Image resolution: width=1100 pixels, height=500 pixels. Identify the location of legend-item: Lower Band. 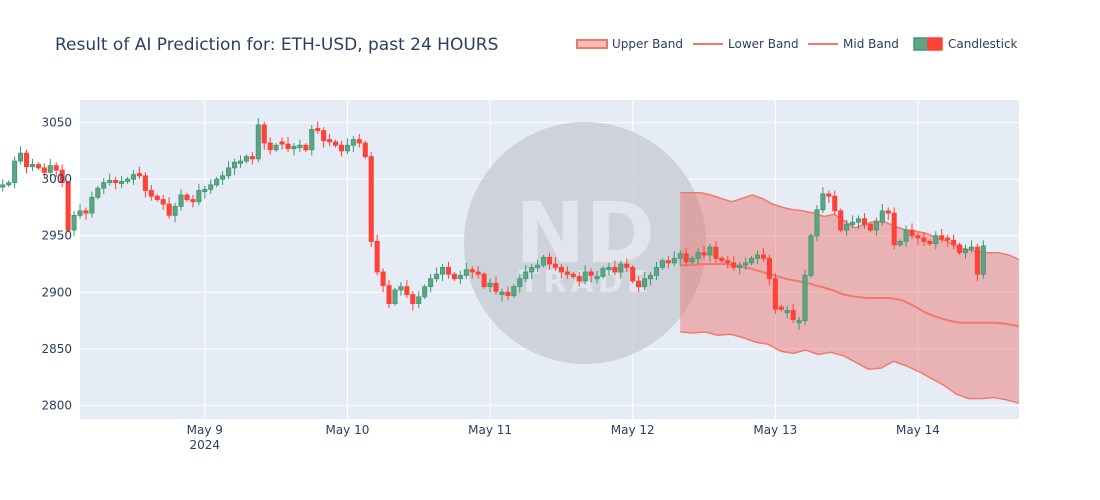
(746, 44).